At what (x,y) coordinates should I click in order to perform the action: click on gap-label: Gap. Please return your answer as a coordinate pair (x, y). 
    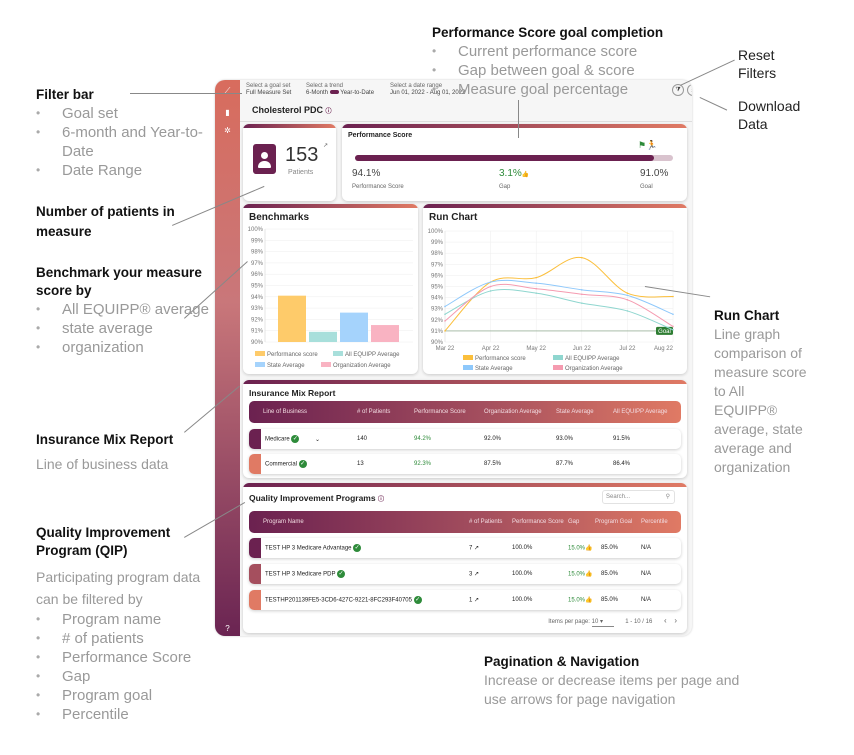
    Looking at the image, I should click on (505, 187).